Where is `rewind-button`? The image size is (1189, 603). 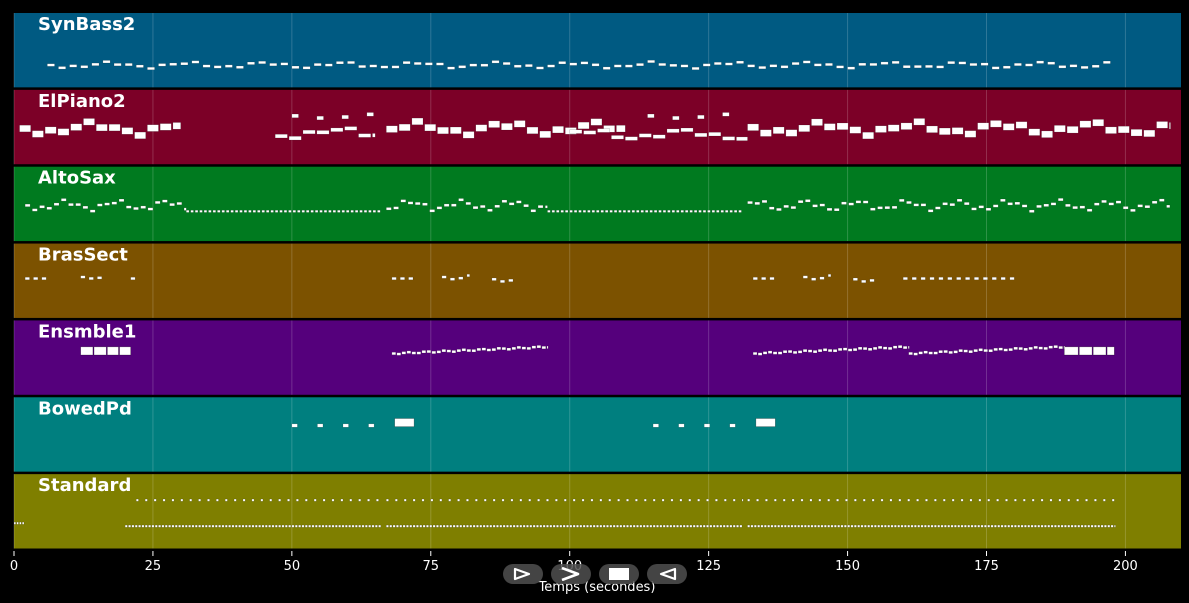
rewind-button is located at coordinates (667, 574).